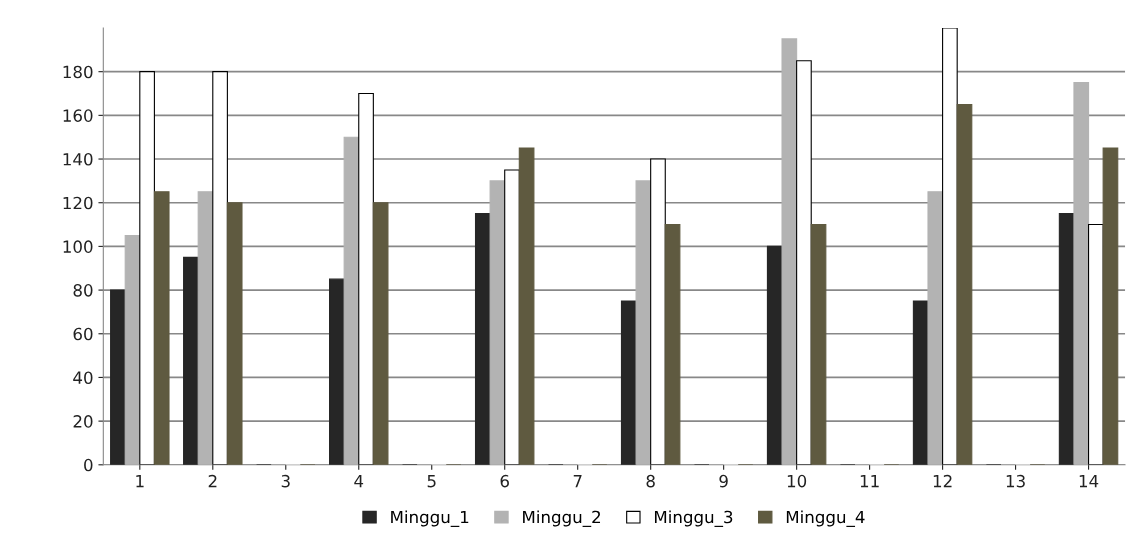  What do you see at coordinates (83, 378) in the screenshot?
I see `y-tick-label: 40` at bounding box center [83, 378].